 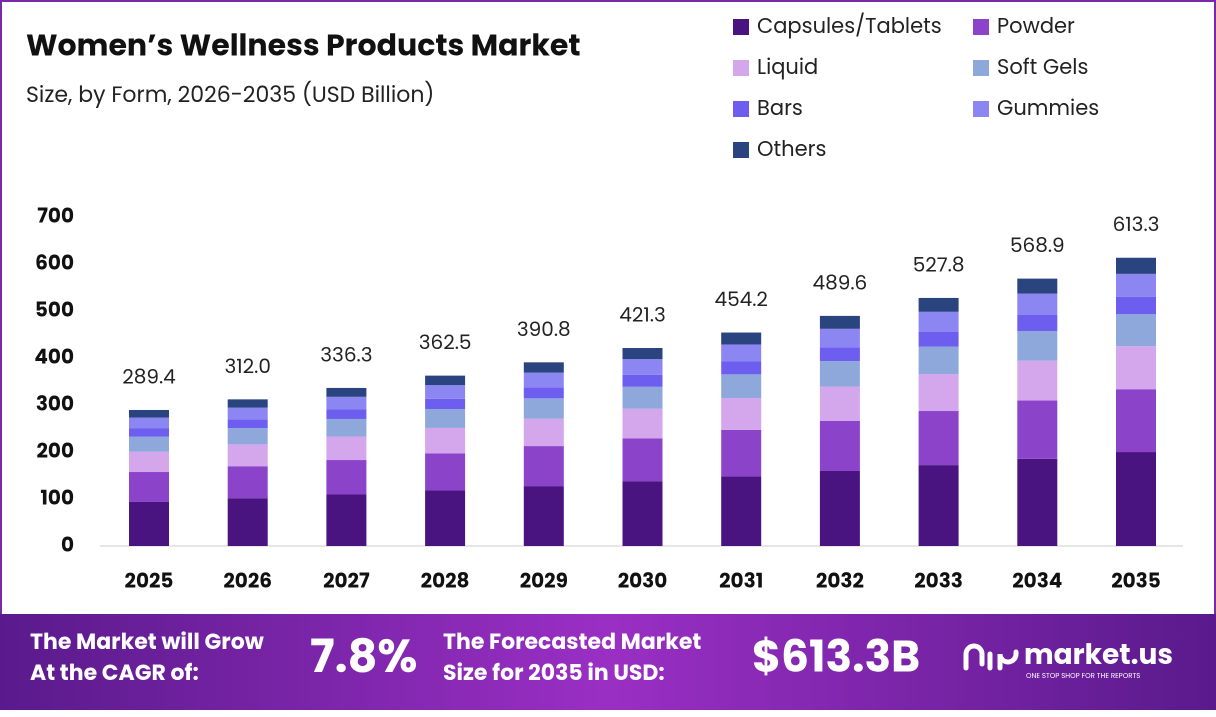 I want to click on x-tick-label: 2026, so click(x=247, y=581).